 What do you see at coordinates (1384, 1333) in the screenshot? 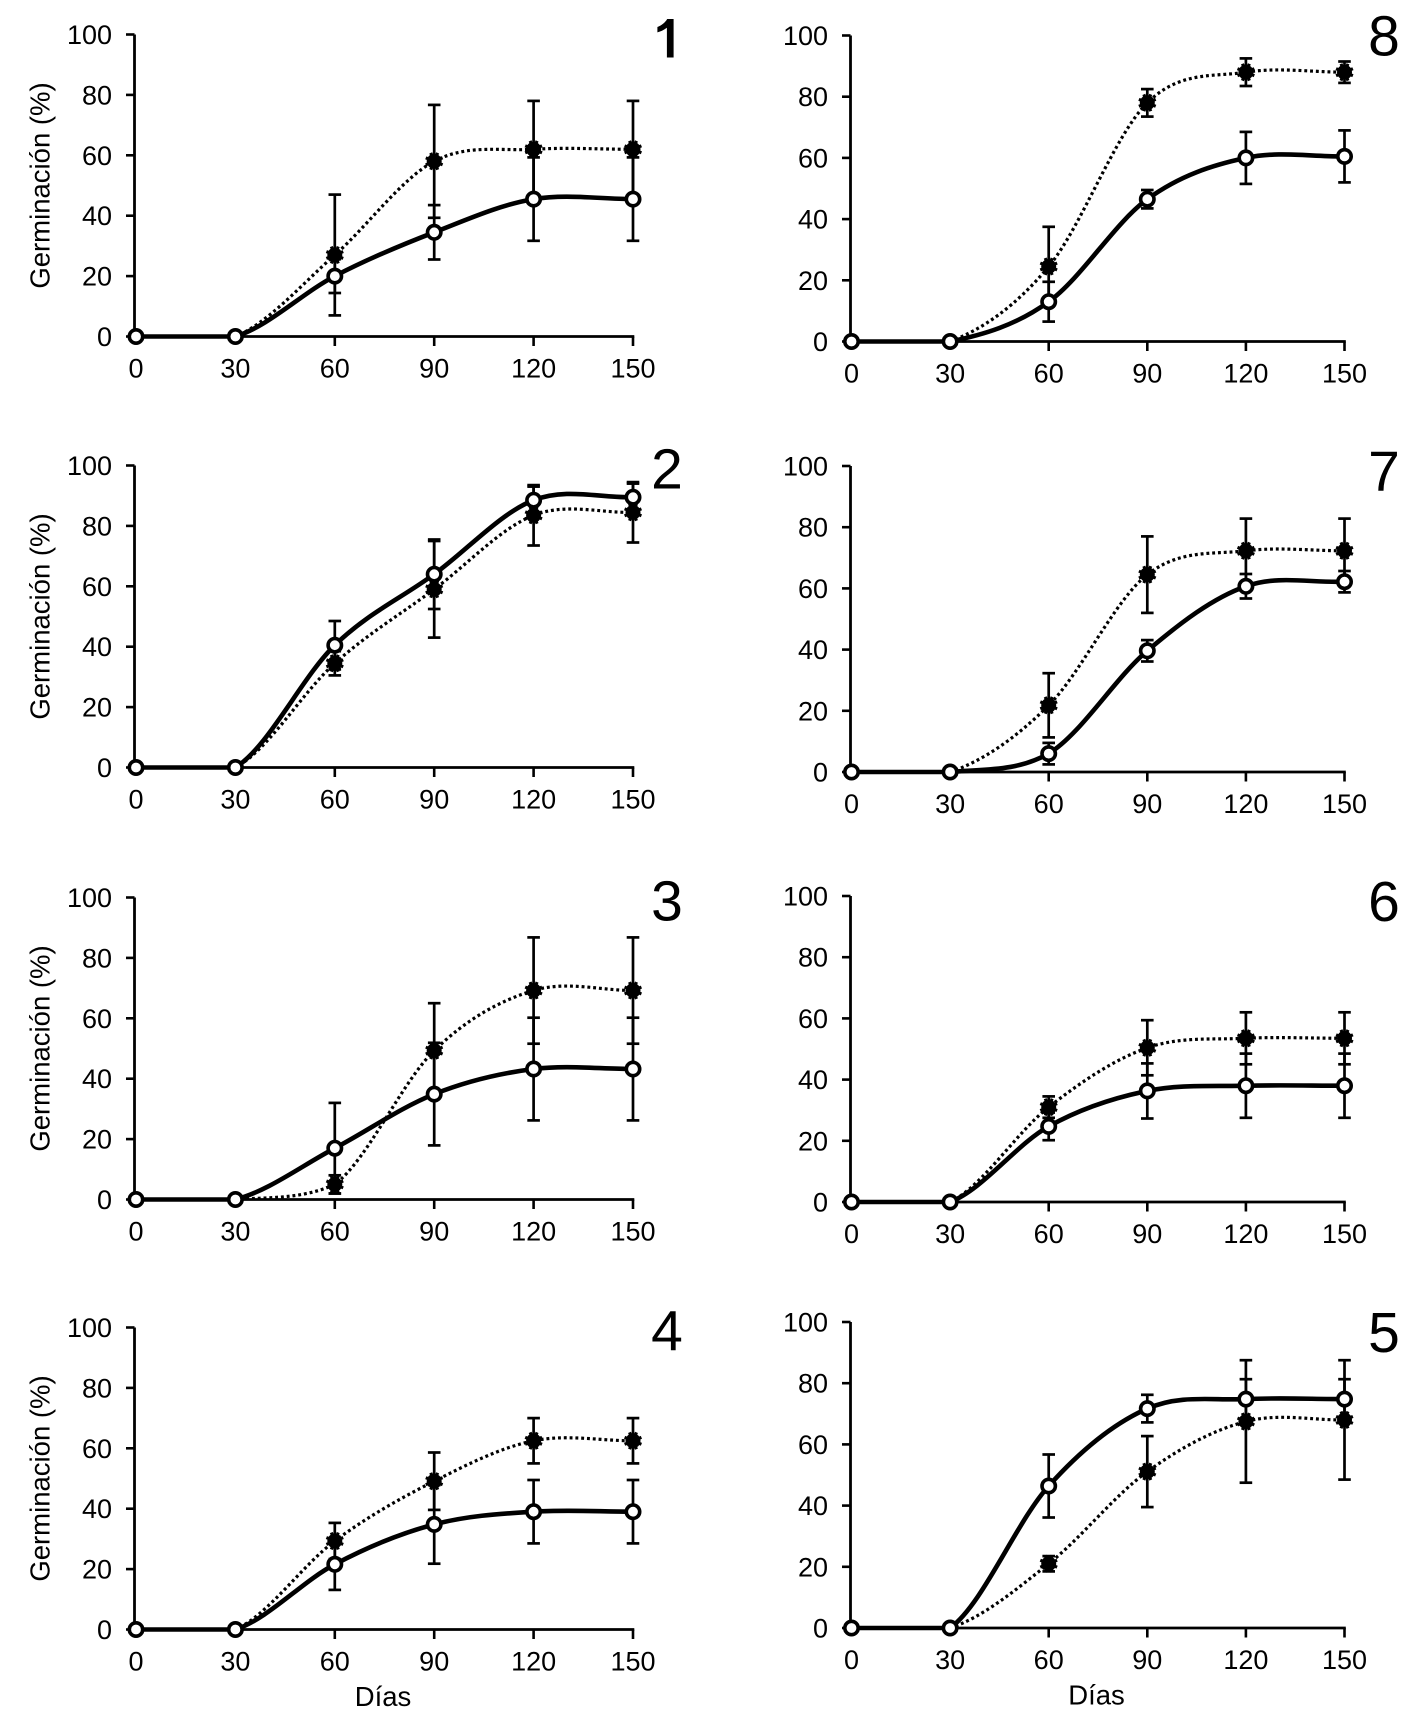
I see `svg-text: 5` at bounding box center [1384, 1333].